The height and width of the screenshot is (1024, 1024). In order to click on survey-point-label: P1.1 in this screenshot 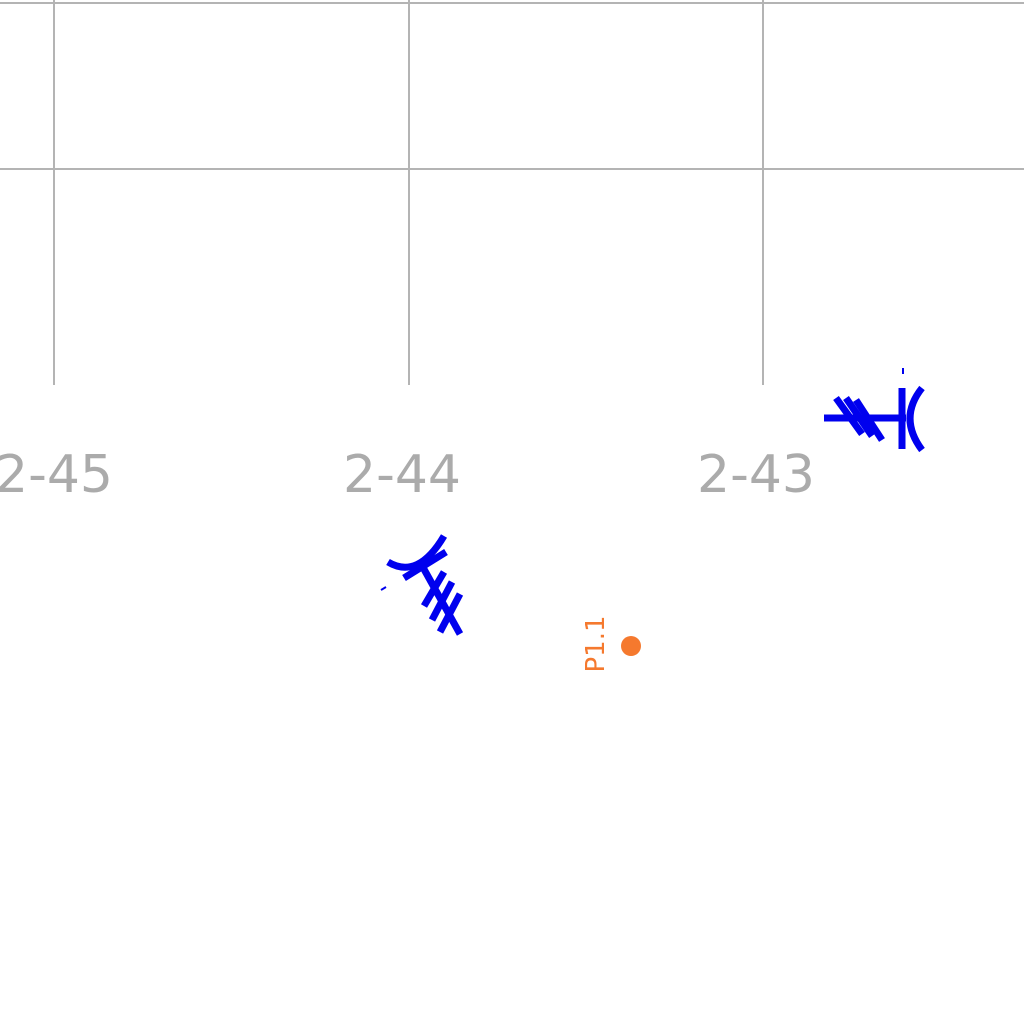, I will do `click(596, 643)`.